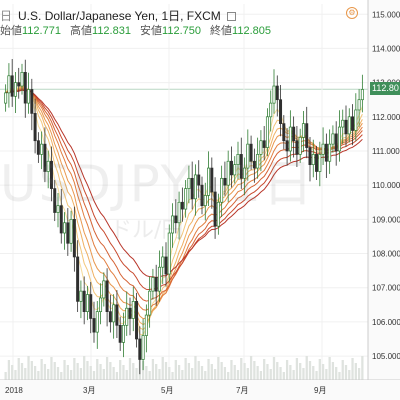  Describe the element at coordinates (352, 13) in the screenshot. I see `gear-icon: ⚙` at that location.